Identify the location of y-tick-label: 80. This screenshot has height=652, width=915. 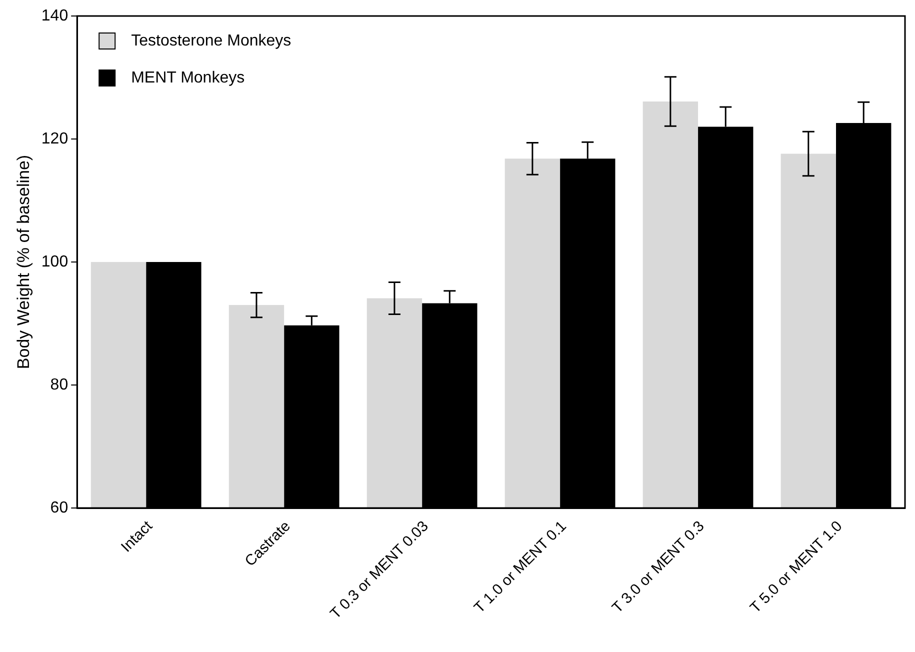
(59, 385).